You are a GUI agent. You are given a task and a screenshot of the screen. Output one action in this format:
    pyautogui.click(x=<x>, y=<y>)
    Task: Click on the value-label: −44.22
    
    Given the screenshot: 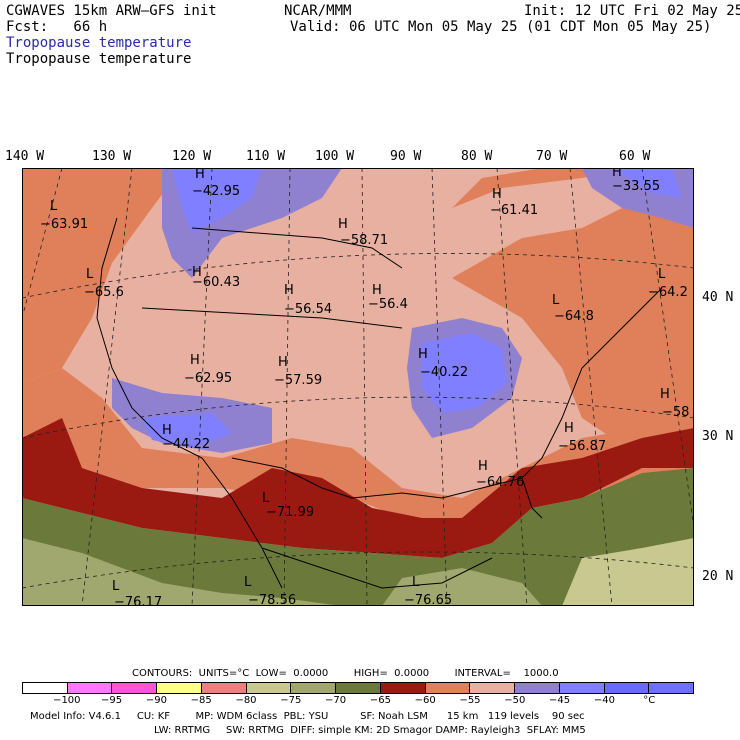 What is the action you would take?
    pyautogui.click(x=186, y=444)
    